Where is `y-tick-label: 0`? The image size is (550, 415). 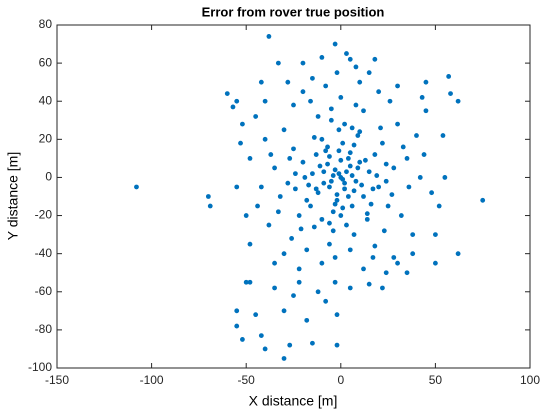
y-tick-label: 0 is located at coordinates (48, 177).